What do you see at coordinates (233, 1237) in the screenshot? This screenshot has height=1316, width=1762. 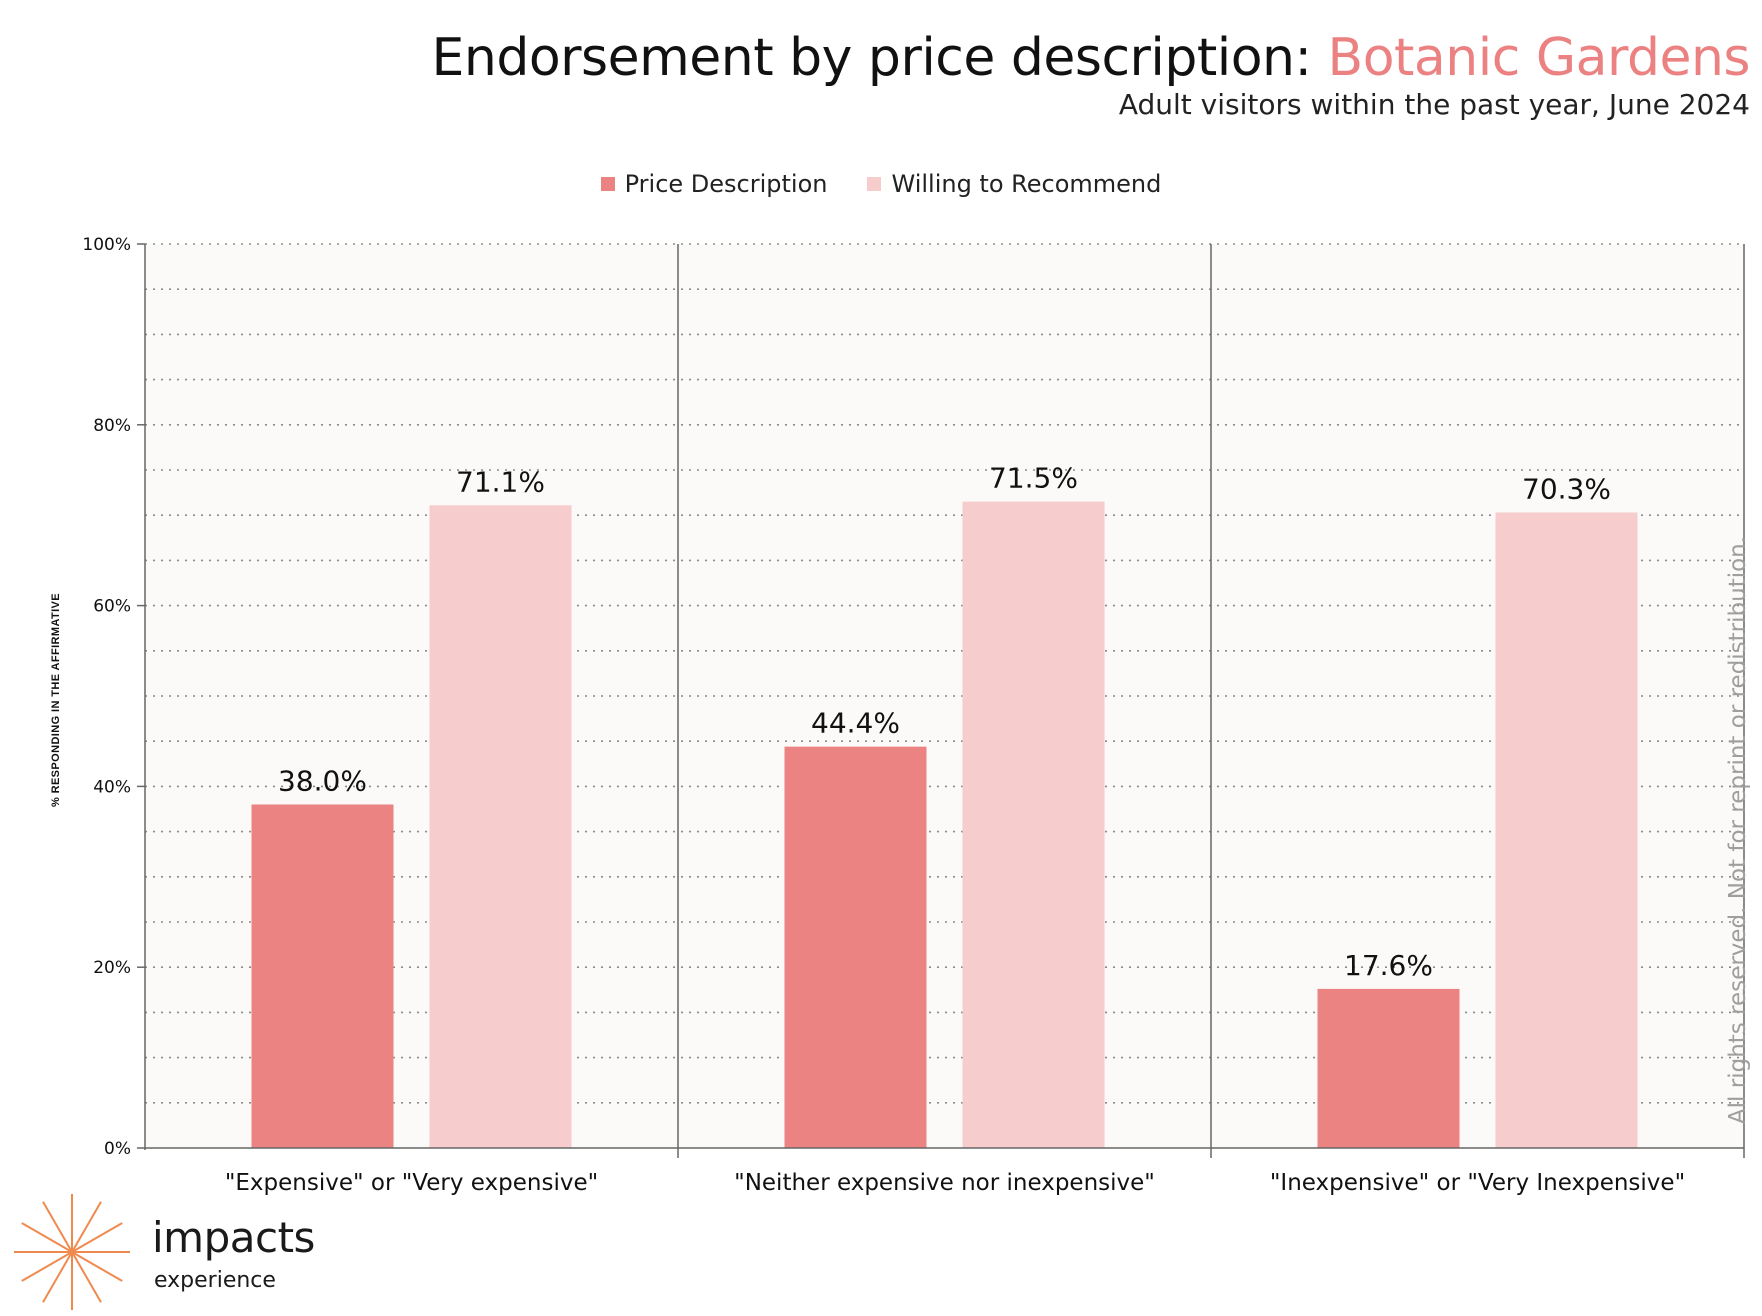 I see `logo-name: impacts` at bounding box center [233, 1237].